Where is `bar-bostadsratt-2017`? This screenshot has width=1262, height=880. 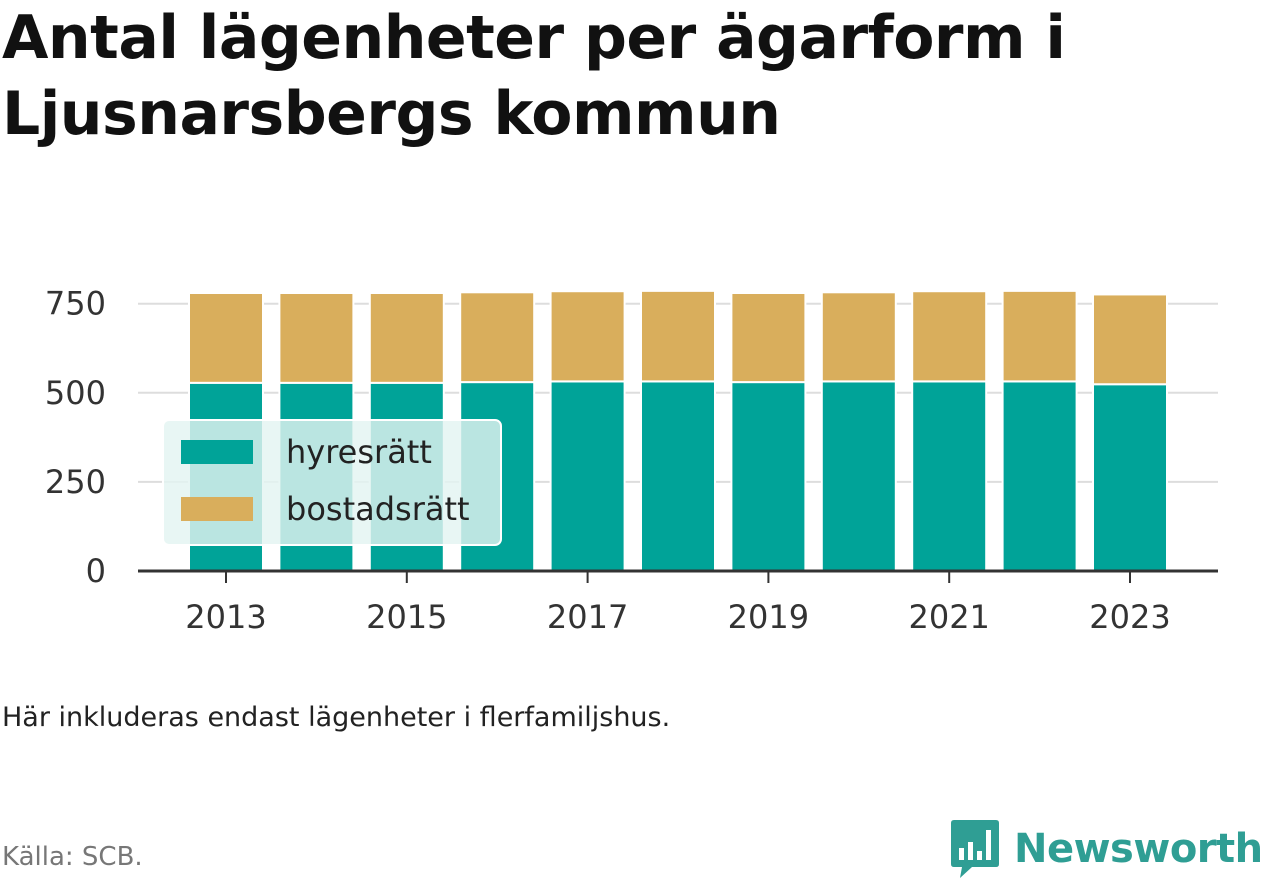
bar-bostadsratt-2017 is located at coordinates (587, 336).